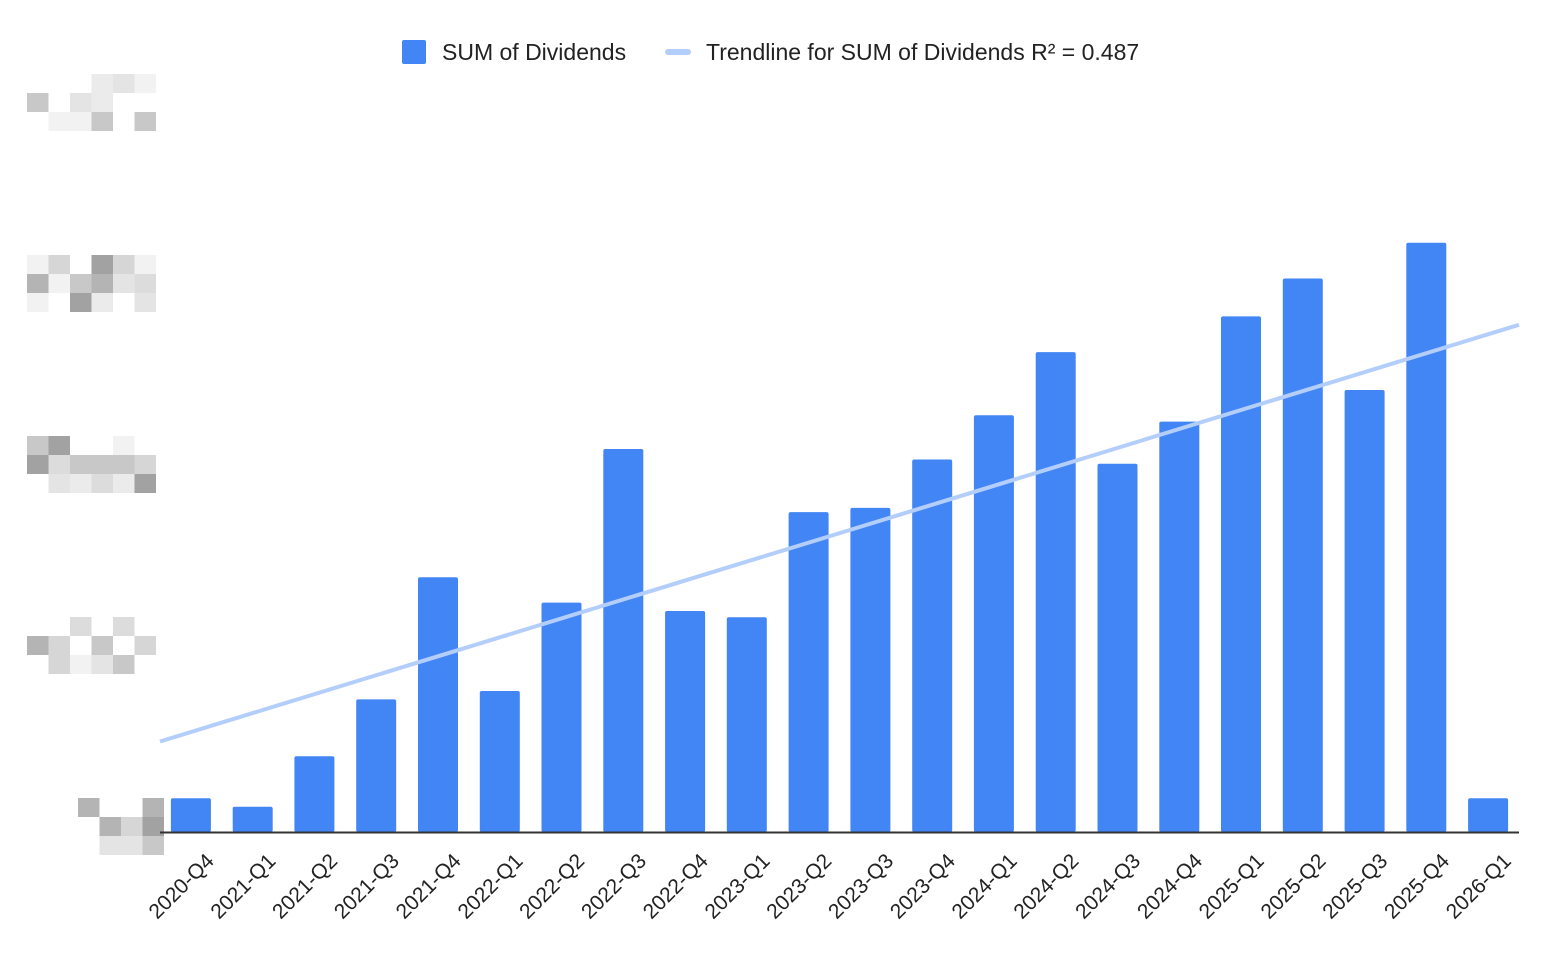 This screenshot has width=1560, height=958. I want to click on bar-2026-Q1, so click(1488, 815).